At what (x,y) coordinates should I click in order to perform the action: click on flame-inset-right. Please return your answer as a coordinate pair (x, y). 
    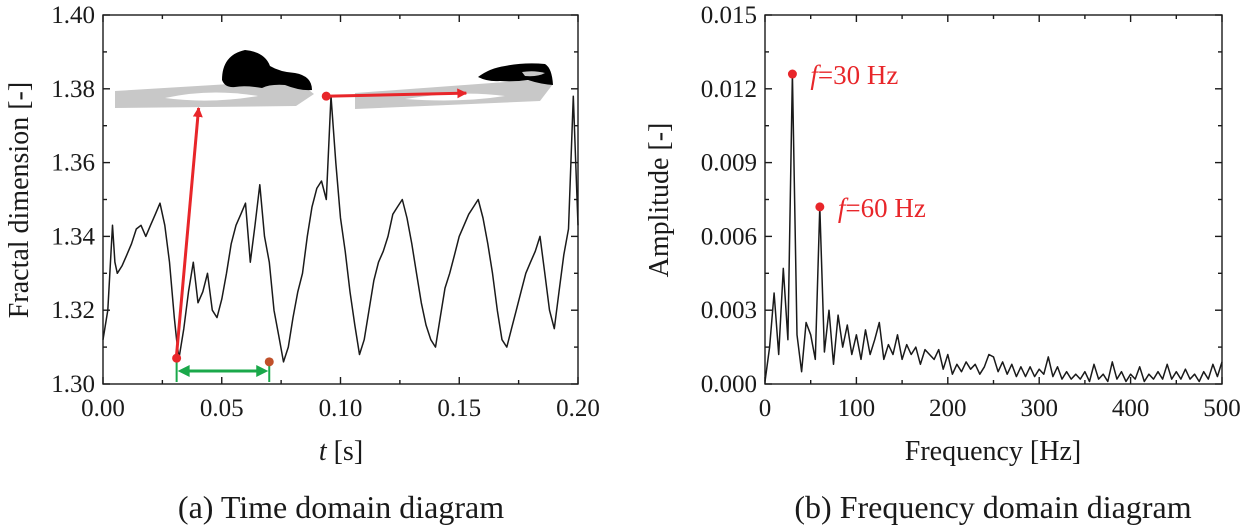
    Looking at the image, I should click on (454, 86).